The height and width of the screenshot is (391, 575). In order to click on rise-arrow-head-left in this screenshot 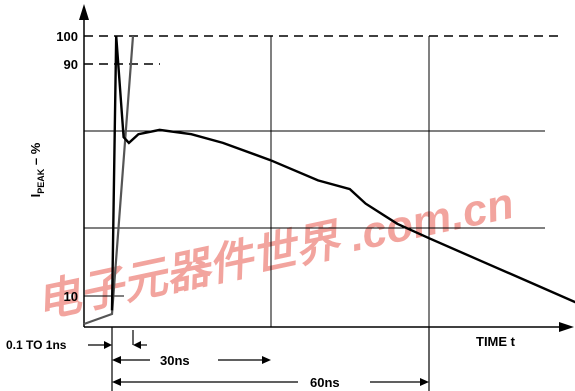, I will do `click(108, 345)`.